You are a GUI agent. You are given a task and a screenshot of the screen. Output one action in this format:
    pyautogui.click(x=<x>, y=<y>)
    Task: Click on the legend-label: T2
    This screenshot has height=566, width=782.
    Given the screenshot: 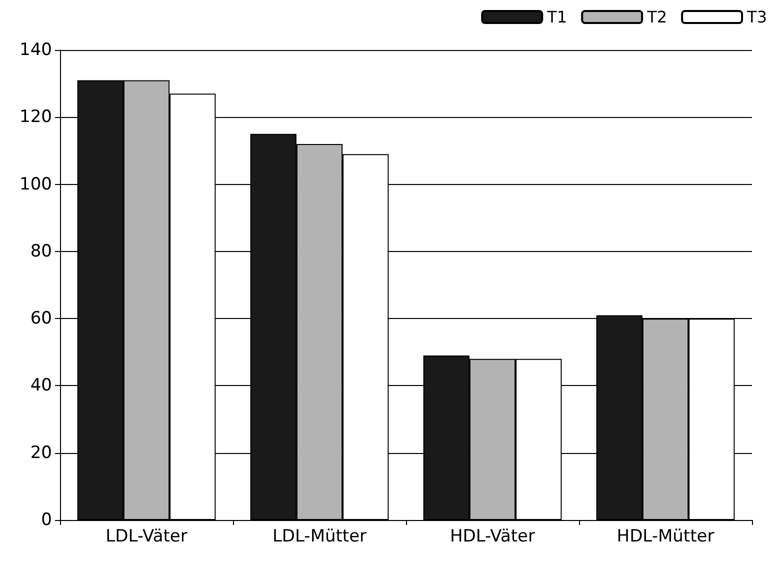 What is the action you would take?
    pyautogui.click(x=657, y=17)
    